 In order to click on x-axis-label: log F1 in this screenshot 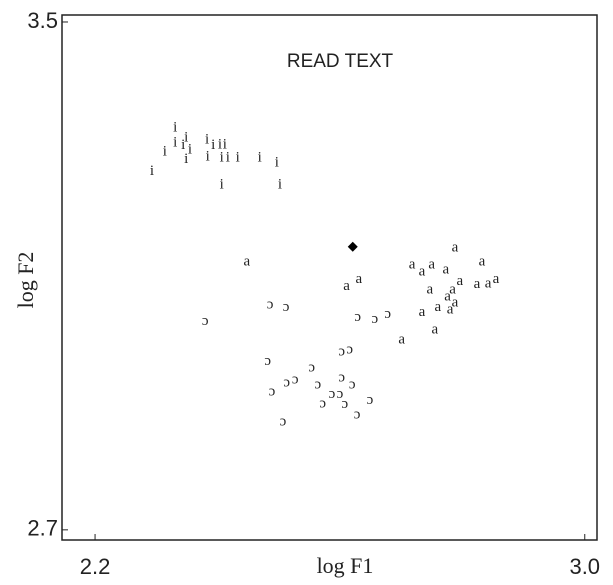, I will do `click(345, 565)`.